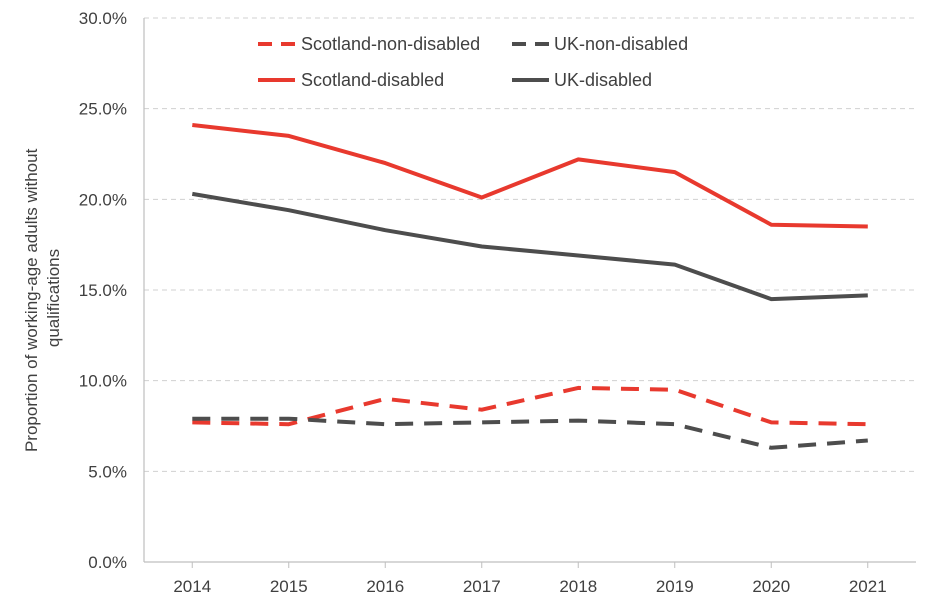 This screenshot has height=606, width=928. I want to click on x-tick-label: 2016, so click(385, 586).